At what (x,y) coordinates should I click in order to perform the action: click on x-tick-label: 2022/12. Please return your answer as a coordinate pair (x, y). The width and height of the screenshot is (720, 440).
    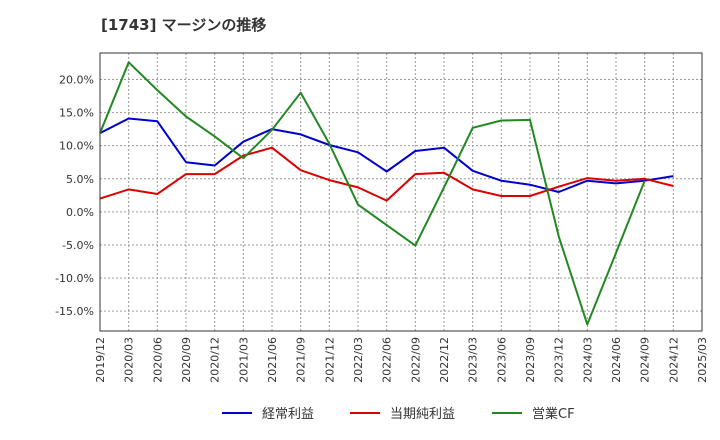
    Looking at the image, I should click on (444, 360).